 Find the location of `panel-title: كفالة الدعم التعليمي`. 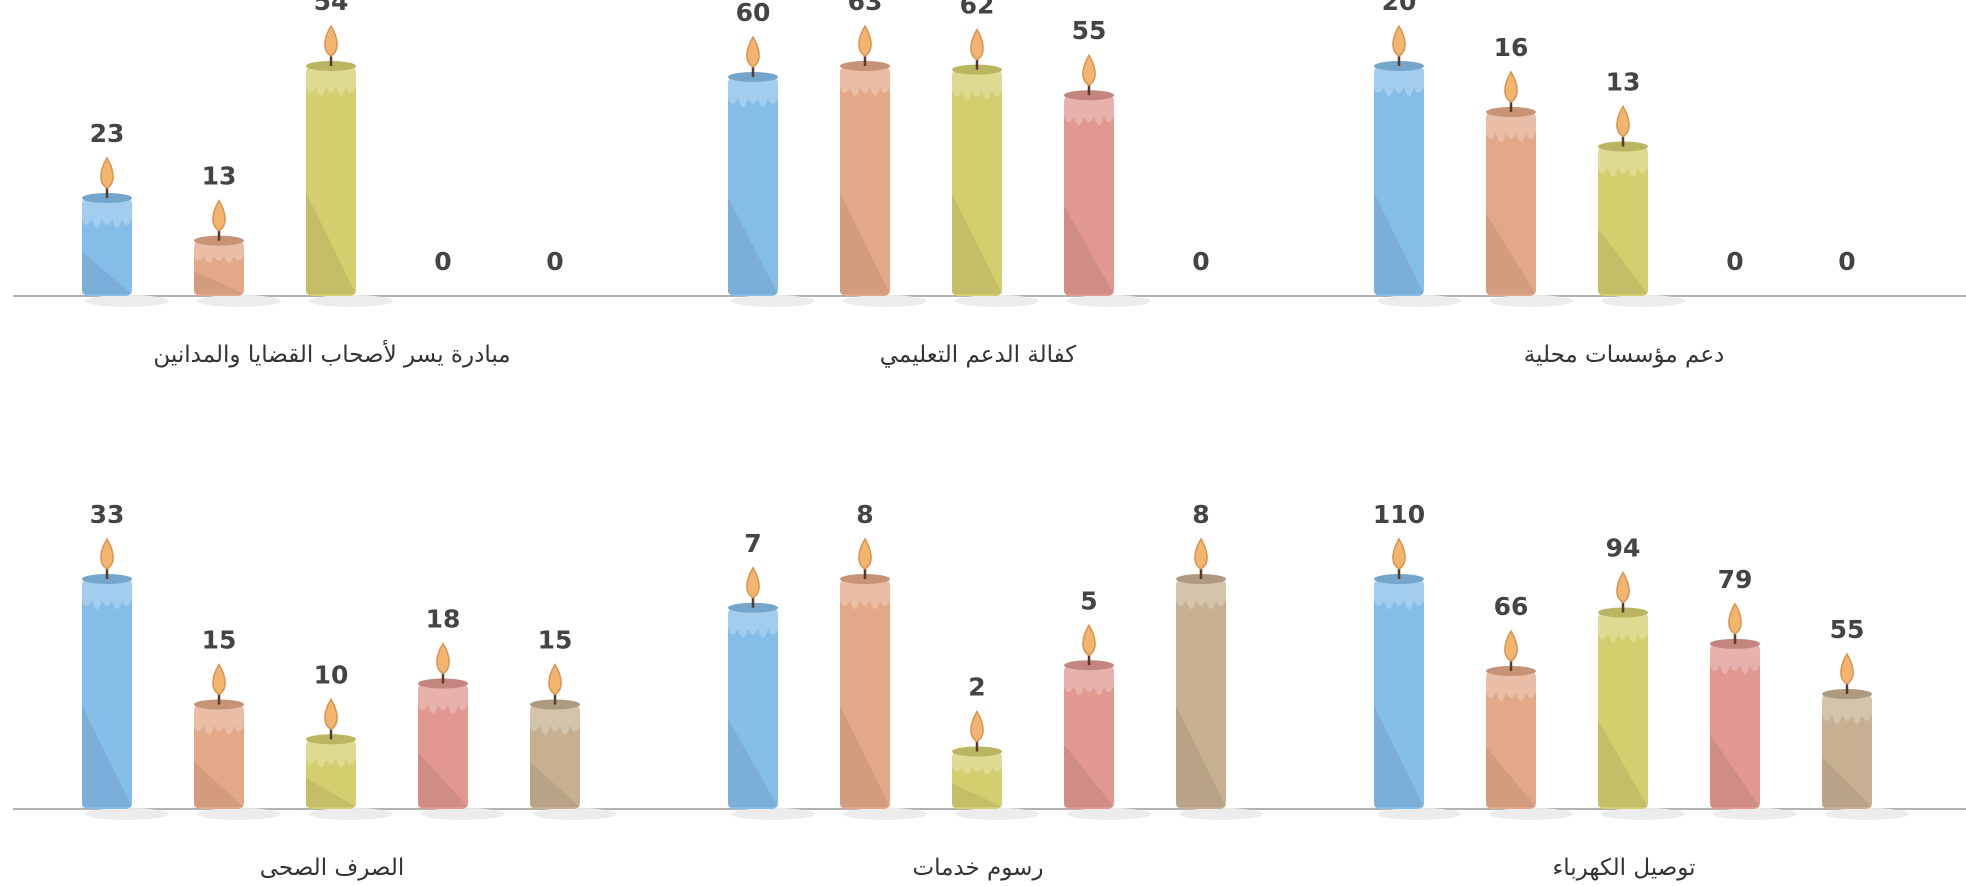

panel-title: كفالة الدعم التعليمي is located at coordinates (978, 355).